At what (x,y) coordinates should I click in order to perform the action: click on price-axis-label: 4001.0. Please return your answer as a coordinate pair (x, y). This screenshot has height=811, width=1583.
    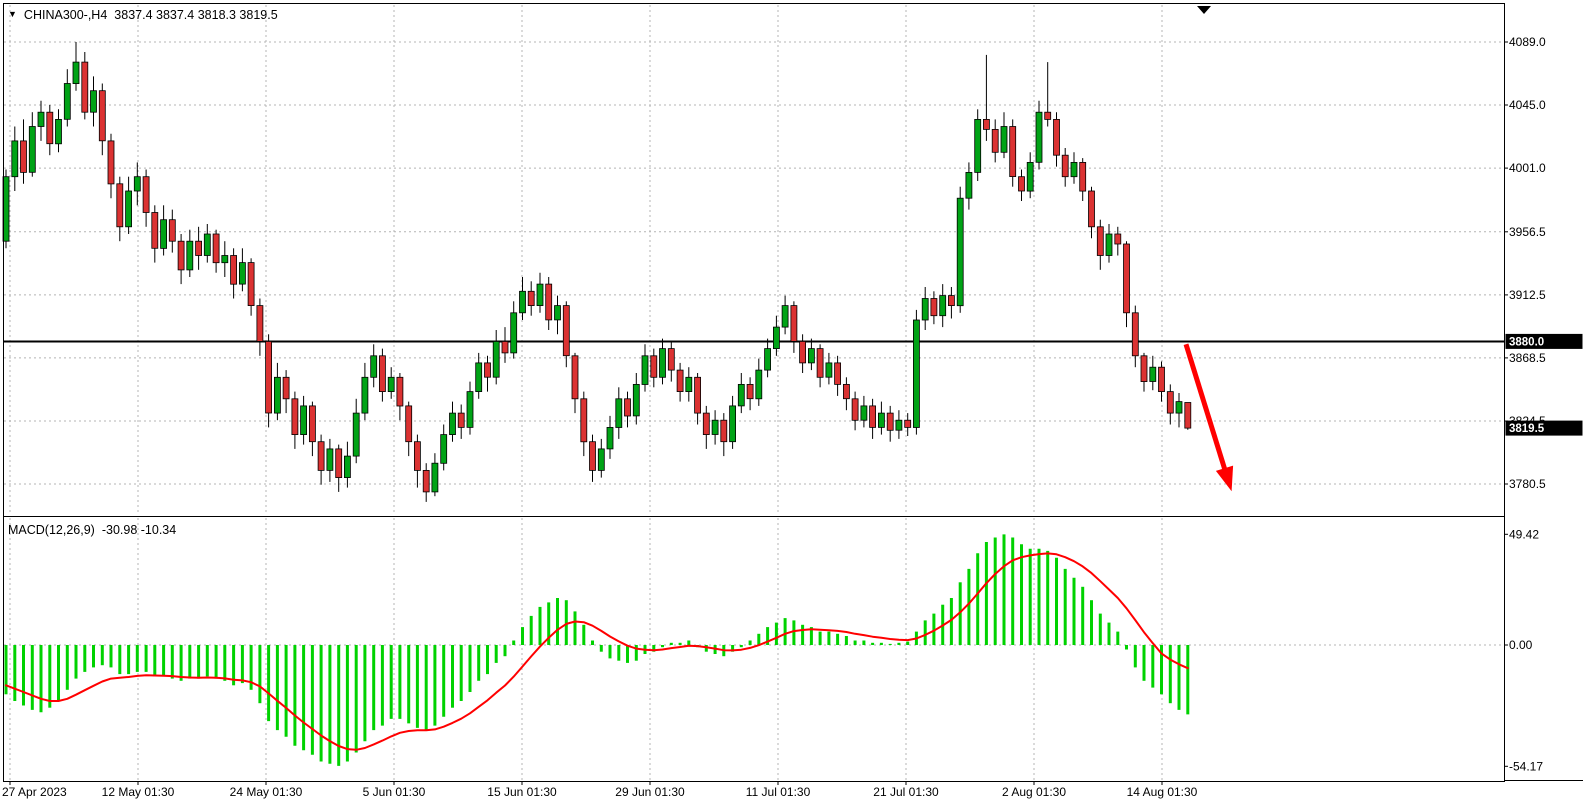
    Looking at the image, I should click on (1527, 168).